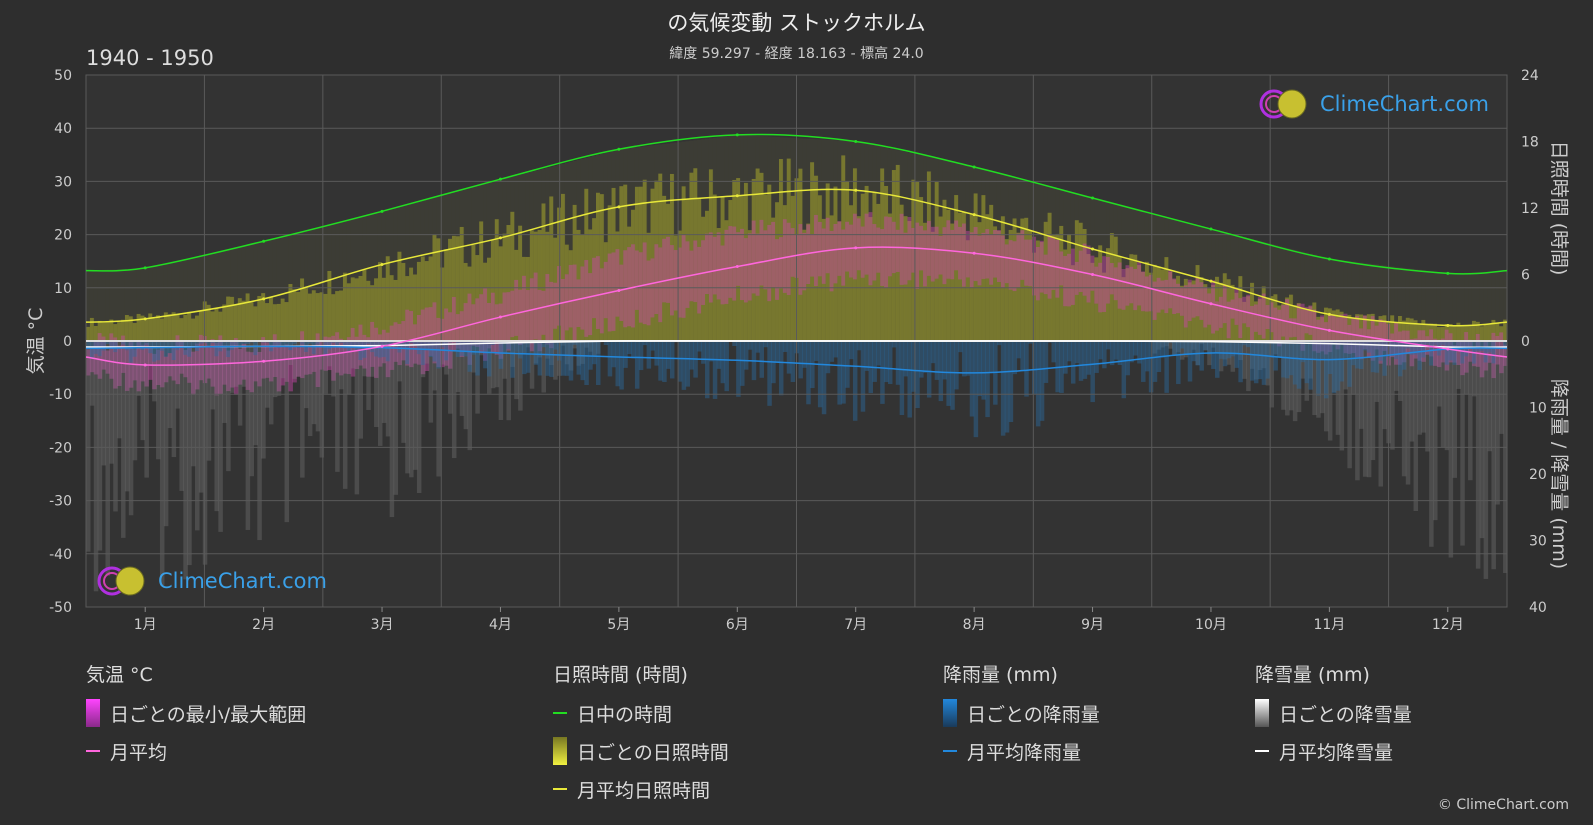 Image resolution: width=1593 pixels, height=825 pixels. What do you see at coordinates (264, 299) in the screenshot?
I see `sunshine-avg-point` at bounding box center [264, 299].